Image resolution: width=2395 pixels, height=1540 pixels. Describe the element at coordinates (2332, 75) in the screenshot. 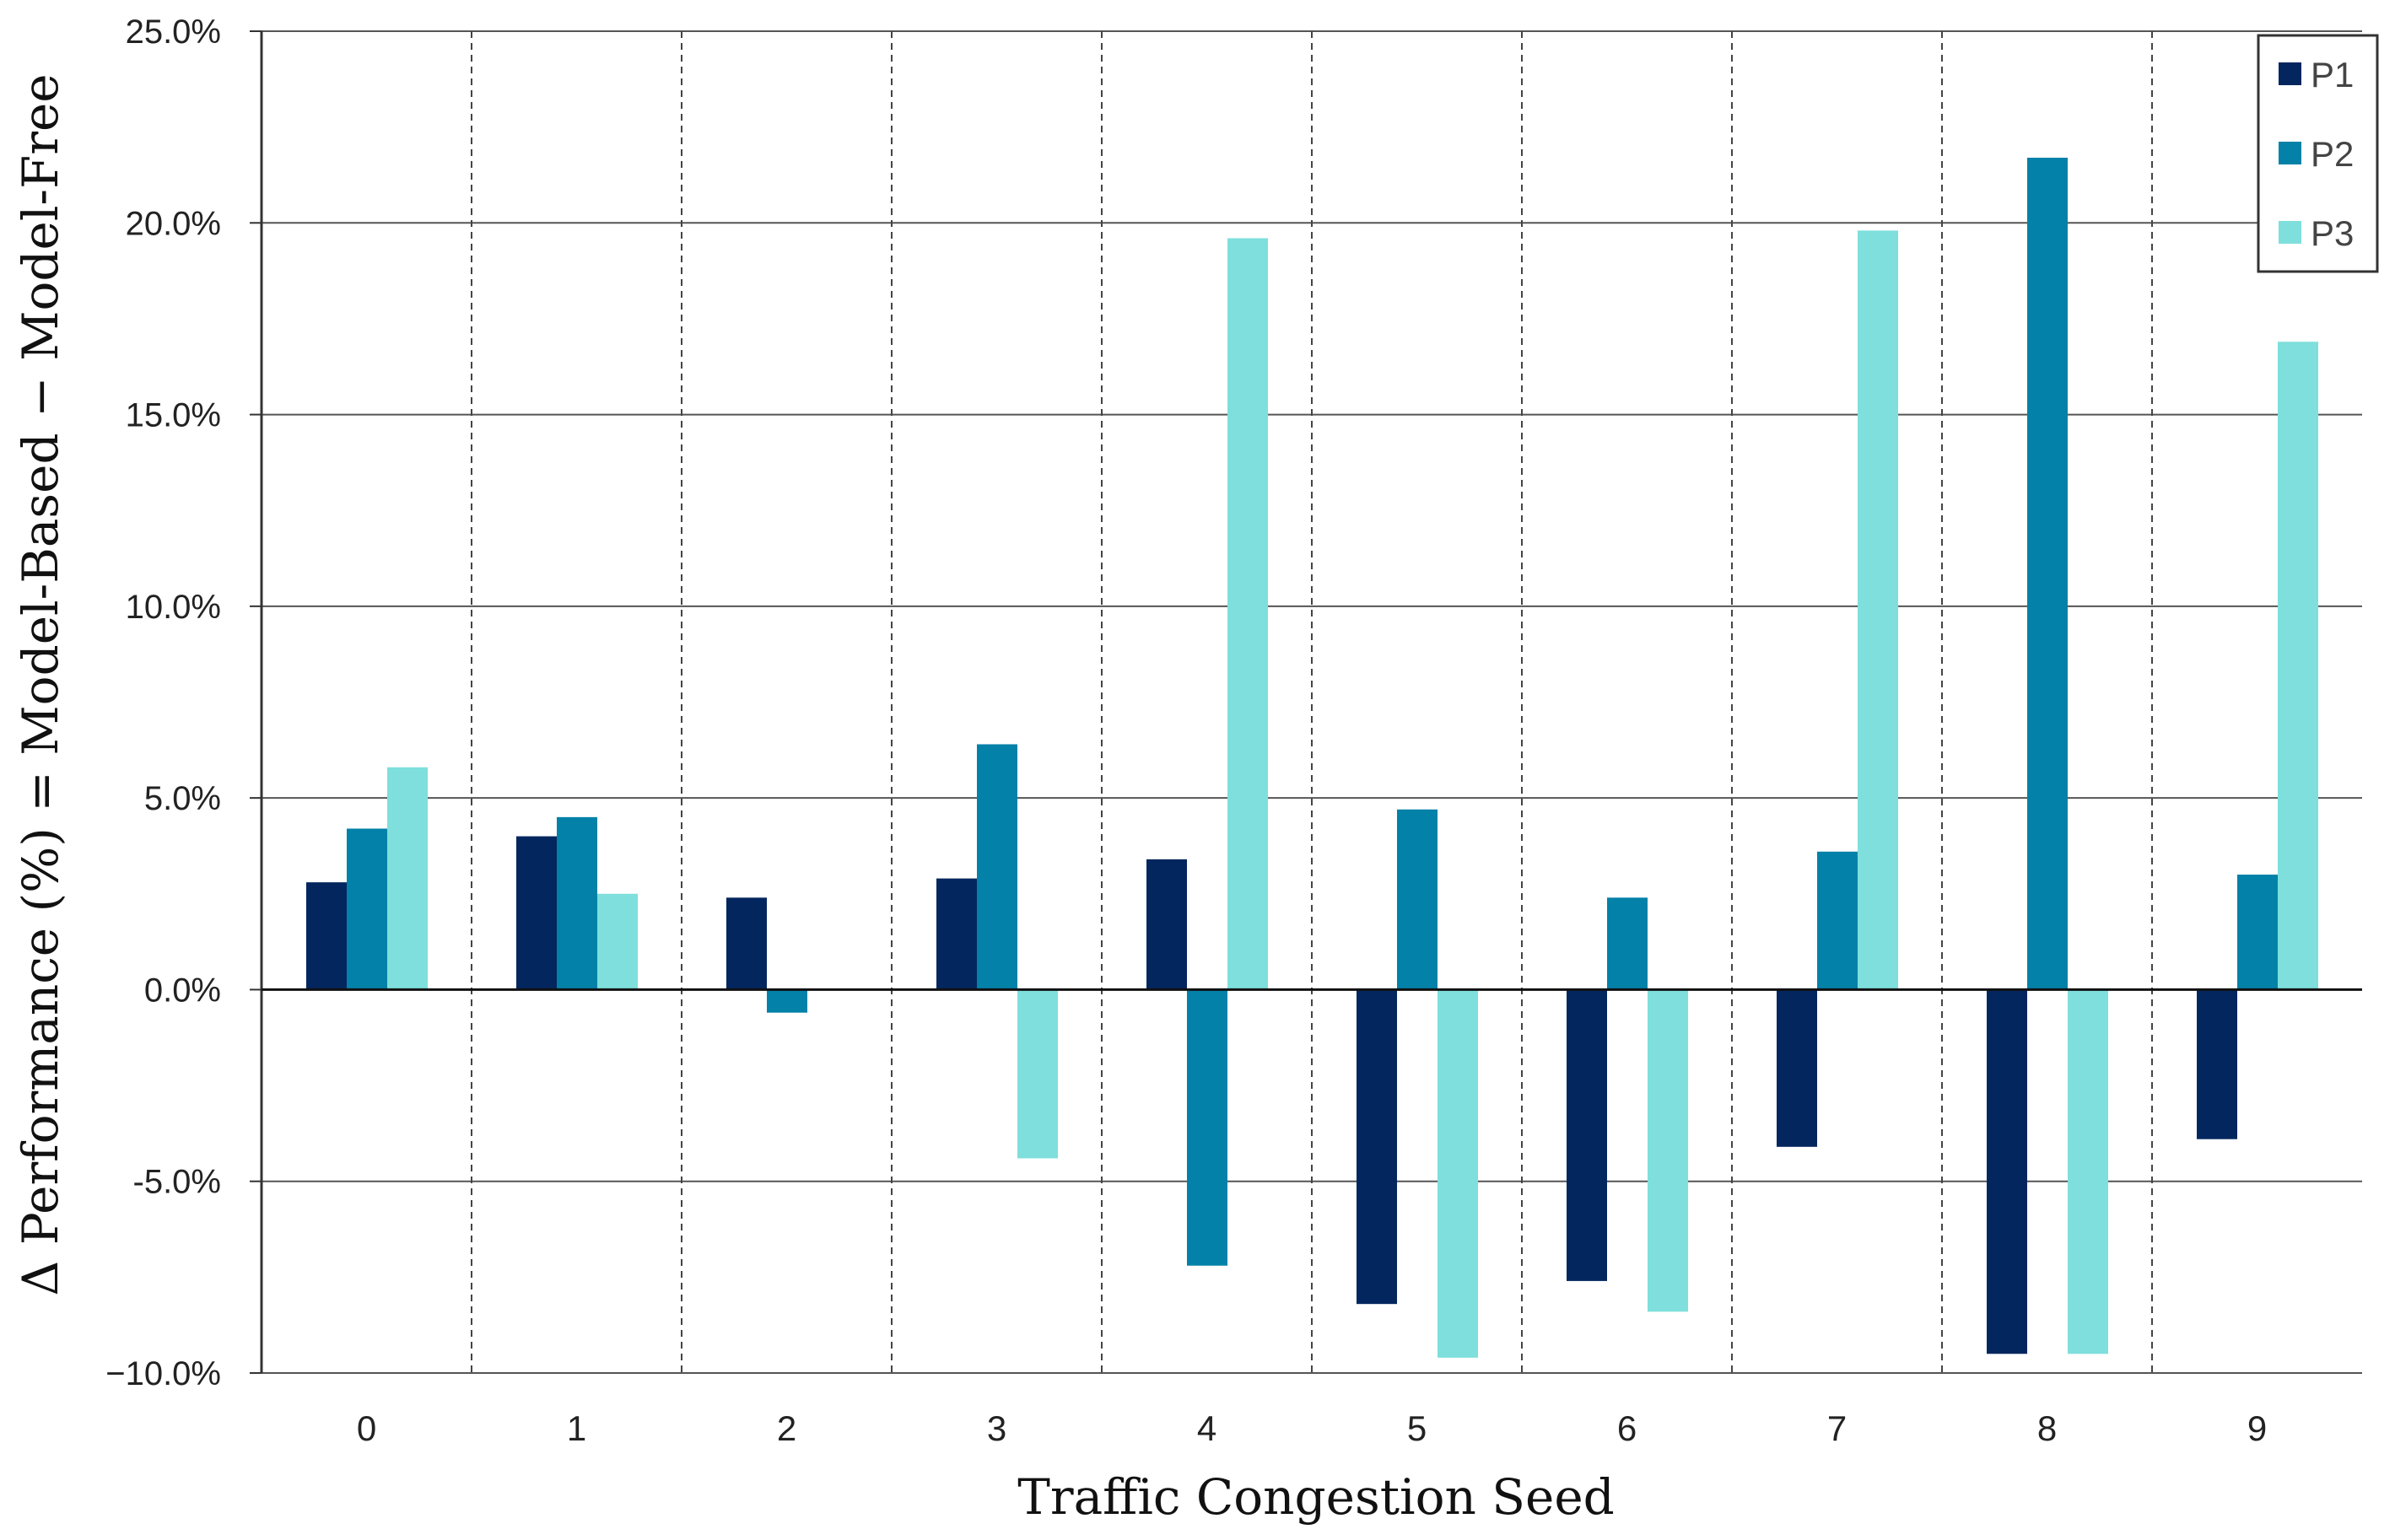

I see `legend-label-p1: P1` at that location.